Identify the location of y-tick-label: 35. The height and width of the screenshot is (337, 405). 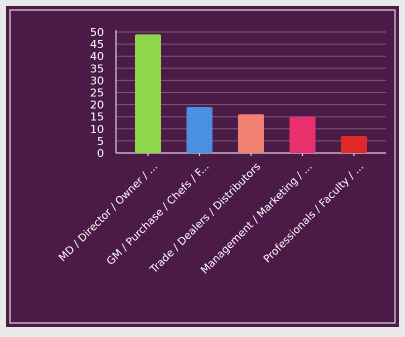
(97, 68).